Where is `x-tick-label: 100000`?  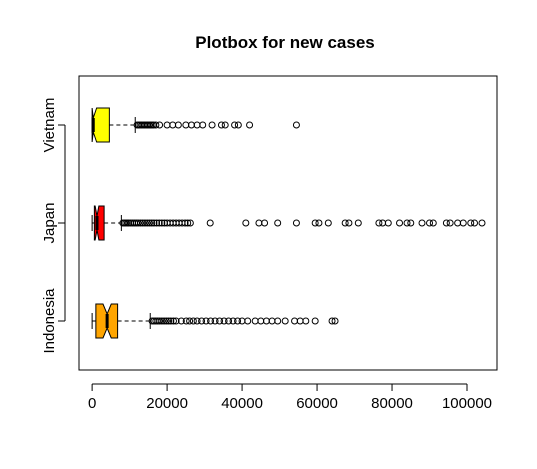
x-tick-label: 100000 is located at coordinates (467, 403).